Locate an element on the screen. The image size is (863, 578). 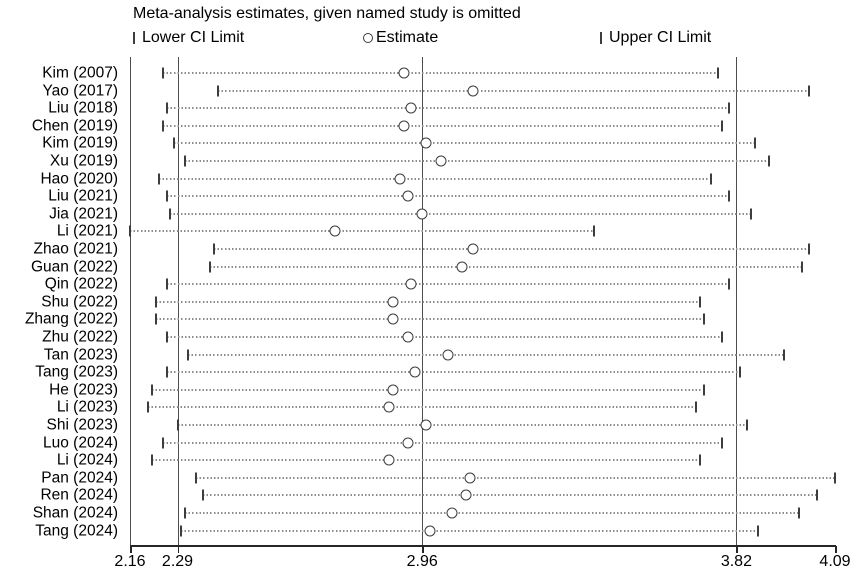
study-label: Tang (2024) is located at coordinates (76, 531).